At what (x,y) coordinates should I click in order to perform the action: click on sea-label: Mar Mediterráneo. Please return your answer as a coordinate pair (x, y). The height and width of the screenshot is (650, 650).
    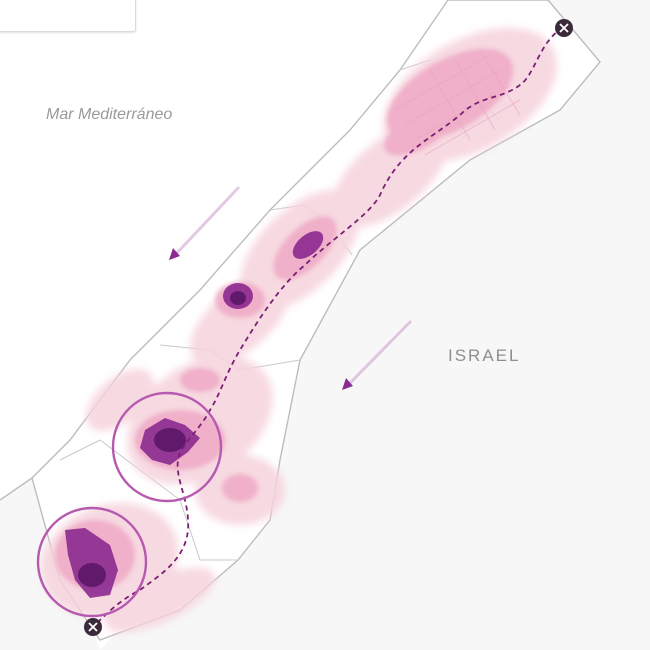
    Looking at the image, I should click on (109, 114).